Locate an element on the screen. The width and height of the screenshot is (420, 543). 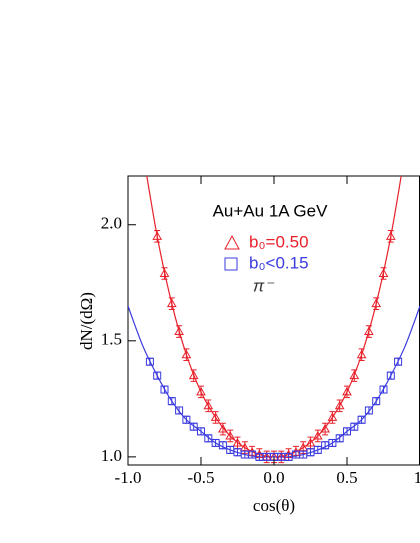
legend-label: b₀<0.15 is located at coordinates (279, 262).